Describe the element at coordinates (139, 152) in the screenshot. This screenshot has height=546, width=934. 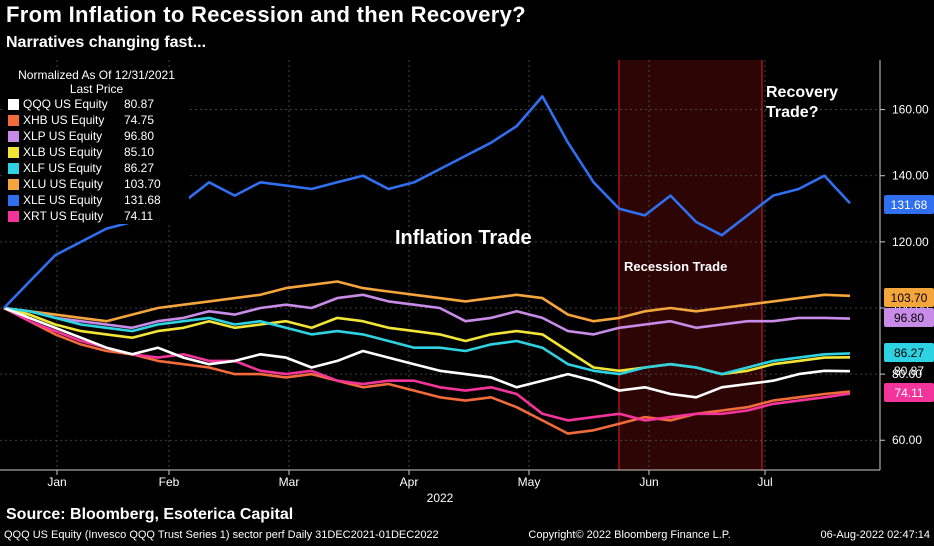
I see `legend-series-value: 85.10` at that location.